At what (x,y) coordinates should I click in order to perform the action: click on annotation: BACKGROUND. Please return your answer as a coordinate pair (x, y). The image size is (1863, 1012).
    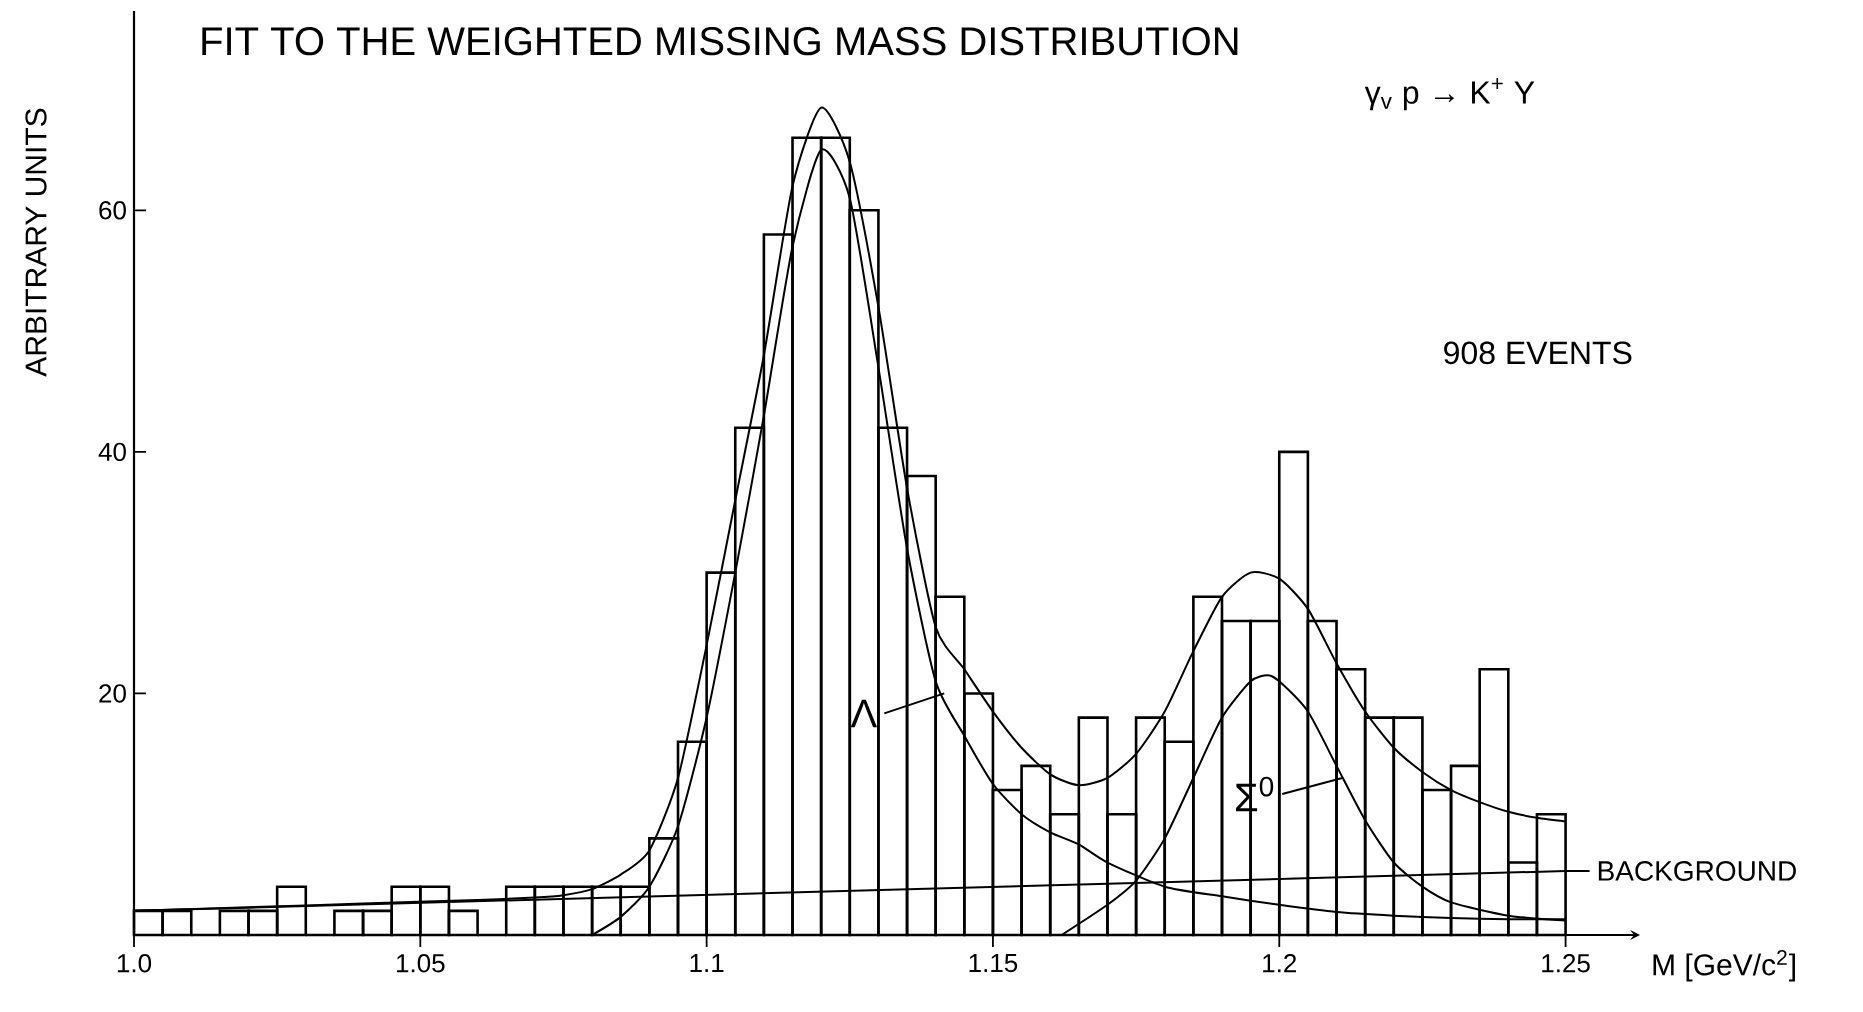
    Looking at the image, I should click on (1697, 871).